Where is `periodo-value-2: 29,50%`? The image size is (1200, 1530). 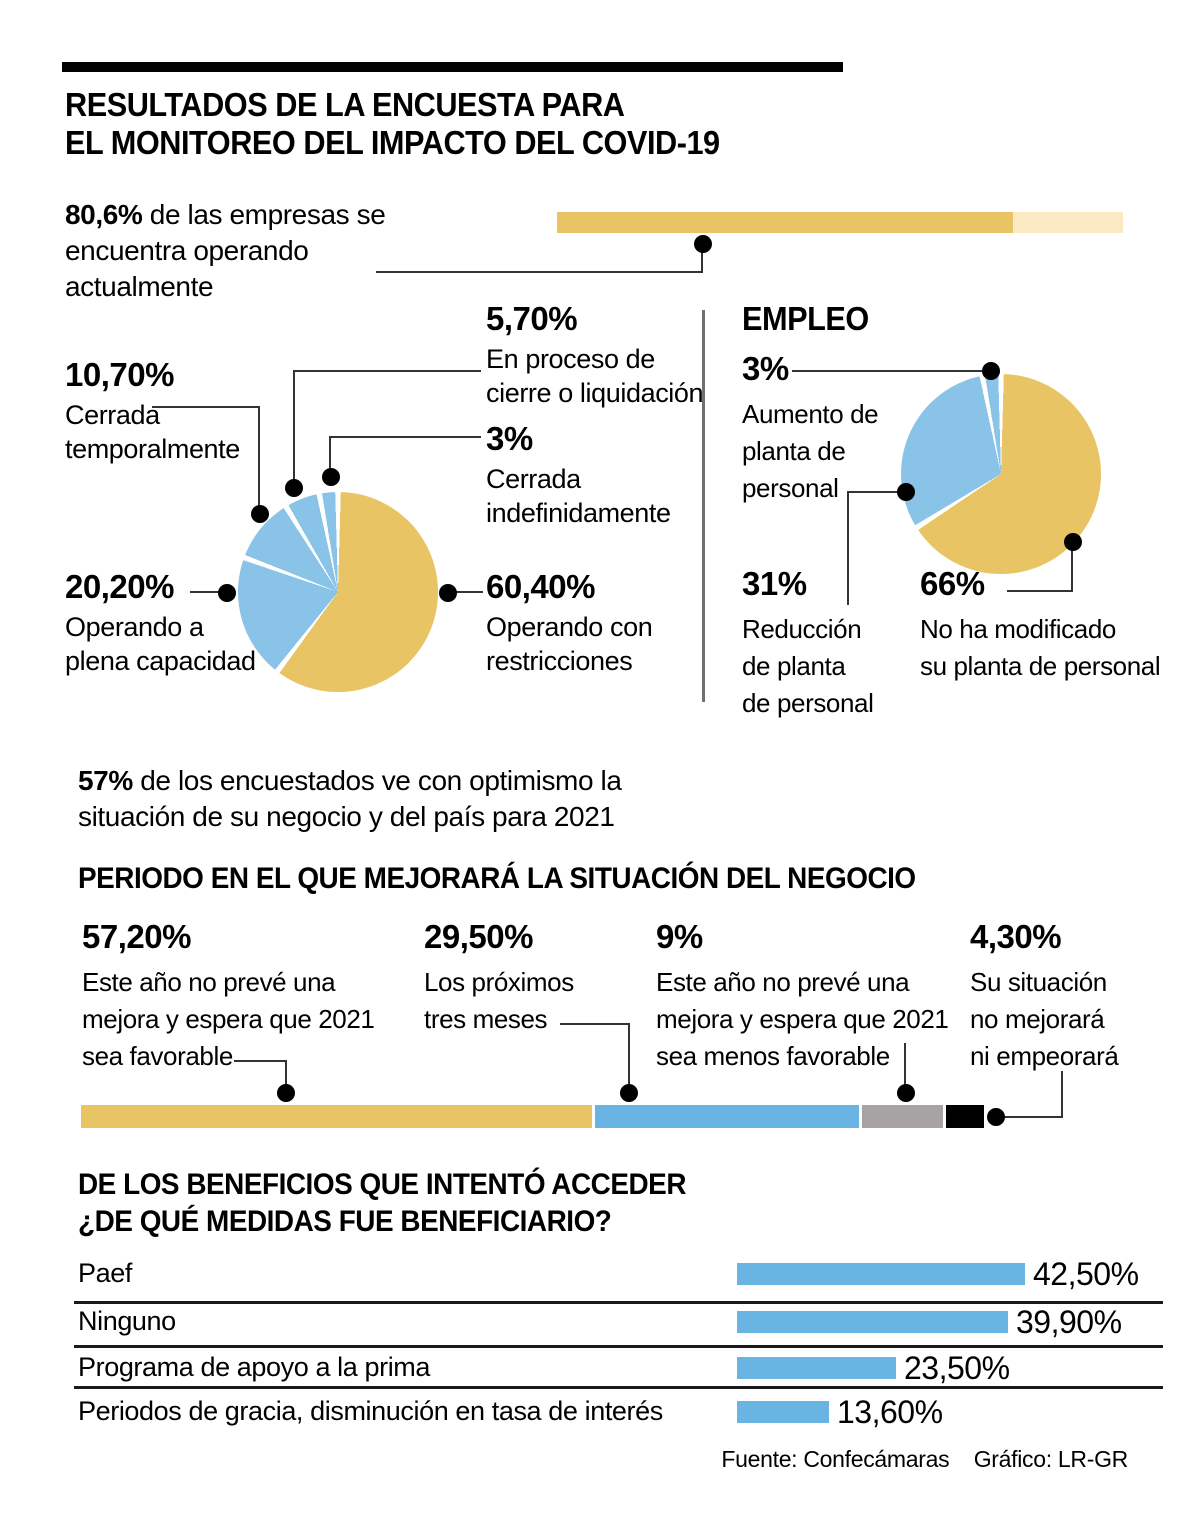
periodo-value-2: 29,50% is located at coordinates (478, 936).